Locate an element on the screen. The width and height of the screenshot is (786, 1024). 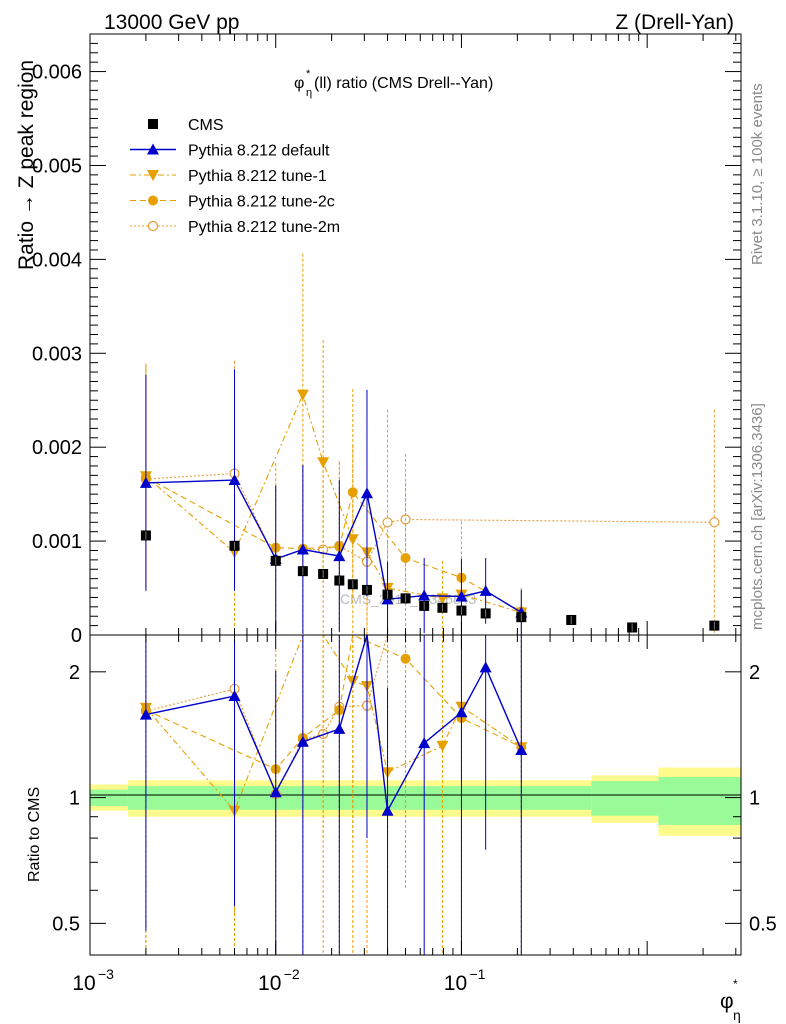
y-tick-label: 0.005 is located at coordinates (57, 166).